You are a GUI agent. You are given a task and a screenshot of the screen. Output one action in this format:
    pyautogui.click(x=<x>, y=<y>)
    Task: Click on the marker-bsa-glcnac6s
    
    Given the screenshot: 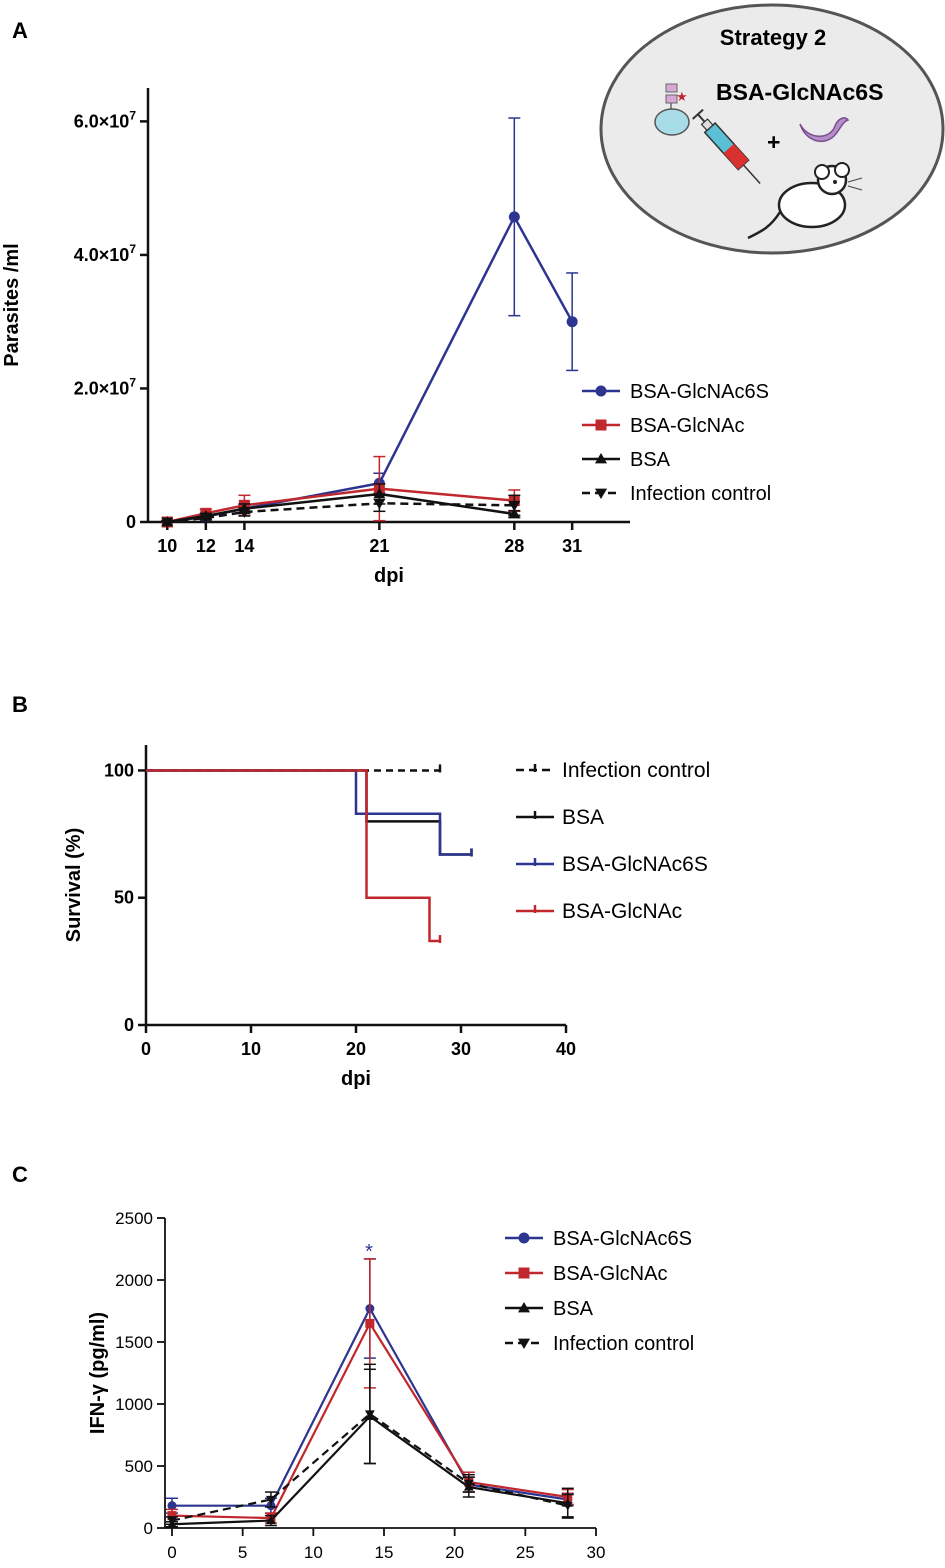 What is the action you would take?
    pyautogui.click(x=172, y=1506)
    